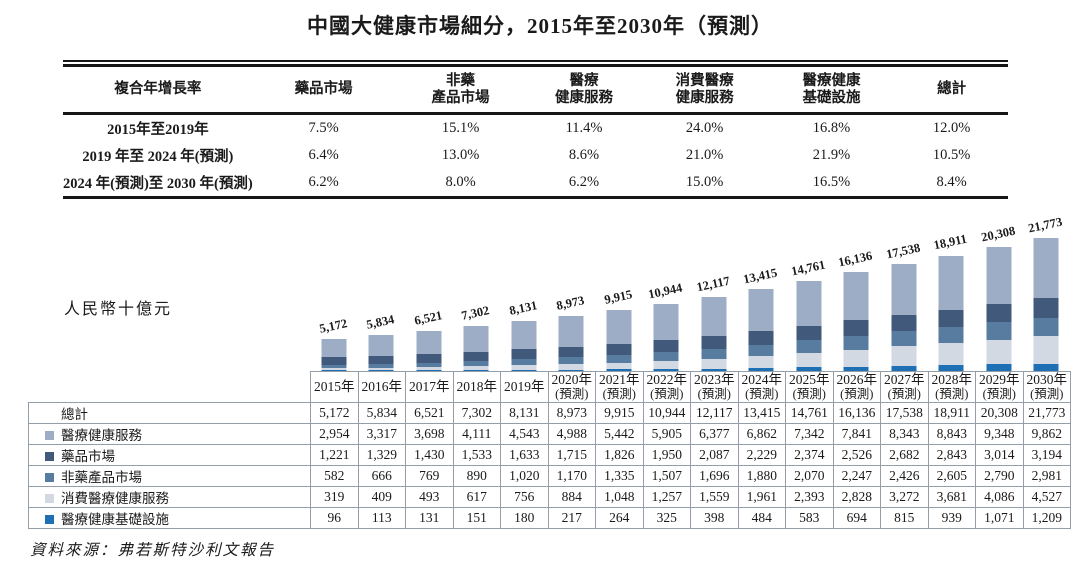 Image resolution: width=1080 pixels, height=567 pixels. I want to click on chart-column: 9,915, so click(619, 292).